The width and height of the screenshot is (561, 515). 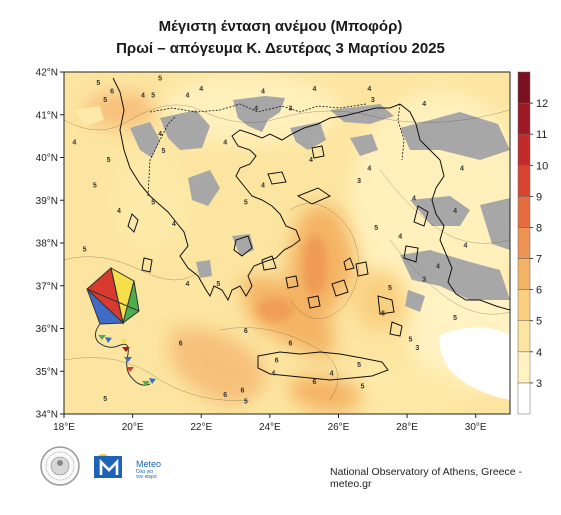 I want to click on lon-tick-label: 22°E, so click(x=201, y=427).